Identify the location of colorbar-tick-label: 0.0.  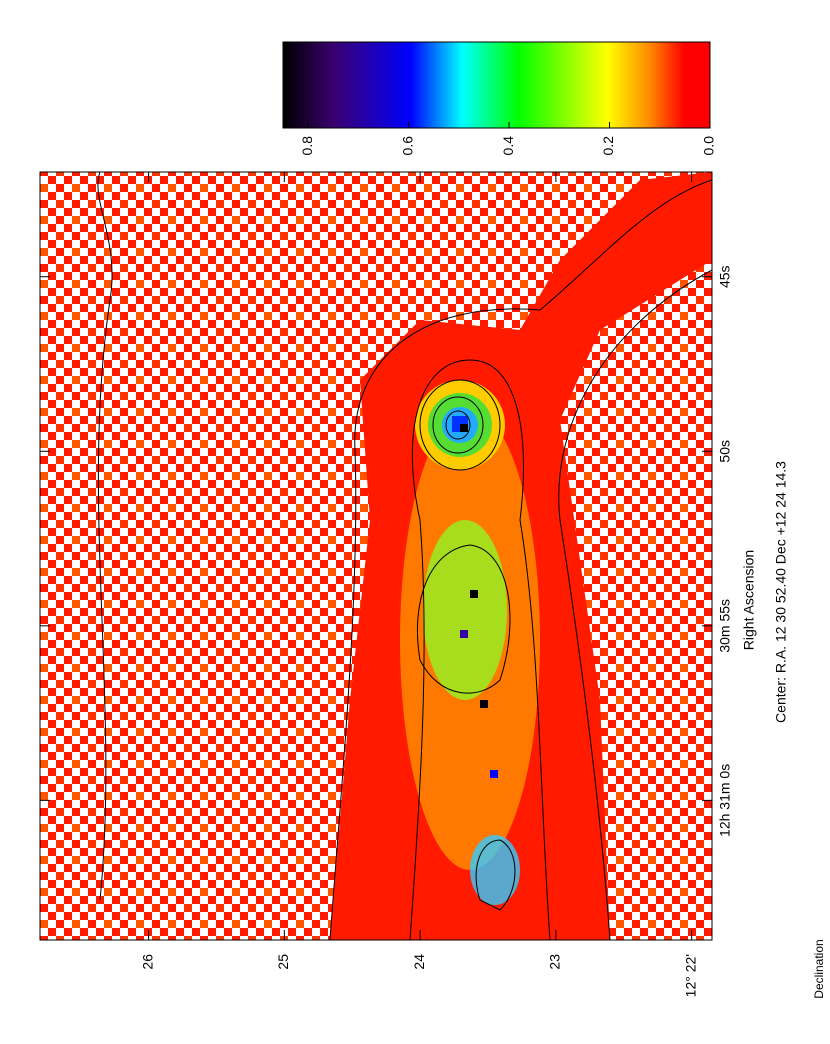
(709, 146).